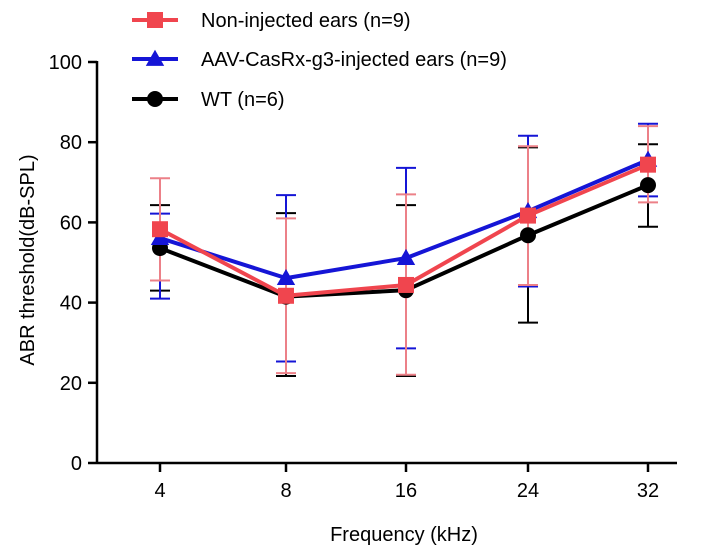 This screenshot has height=554, width=702. I want to click on legend-item: Non-injected ears (n=9), so click(271, 21).